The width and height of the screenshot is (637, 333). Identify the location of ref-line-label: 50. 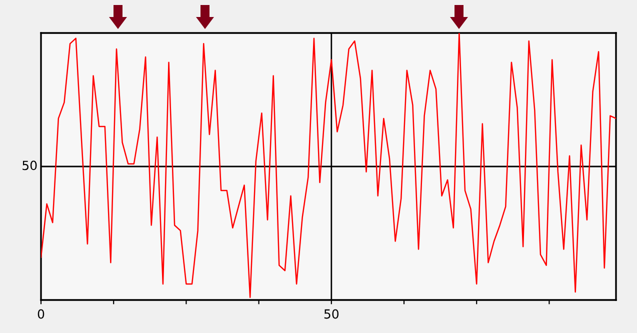
(29, 165).